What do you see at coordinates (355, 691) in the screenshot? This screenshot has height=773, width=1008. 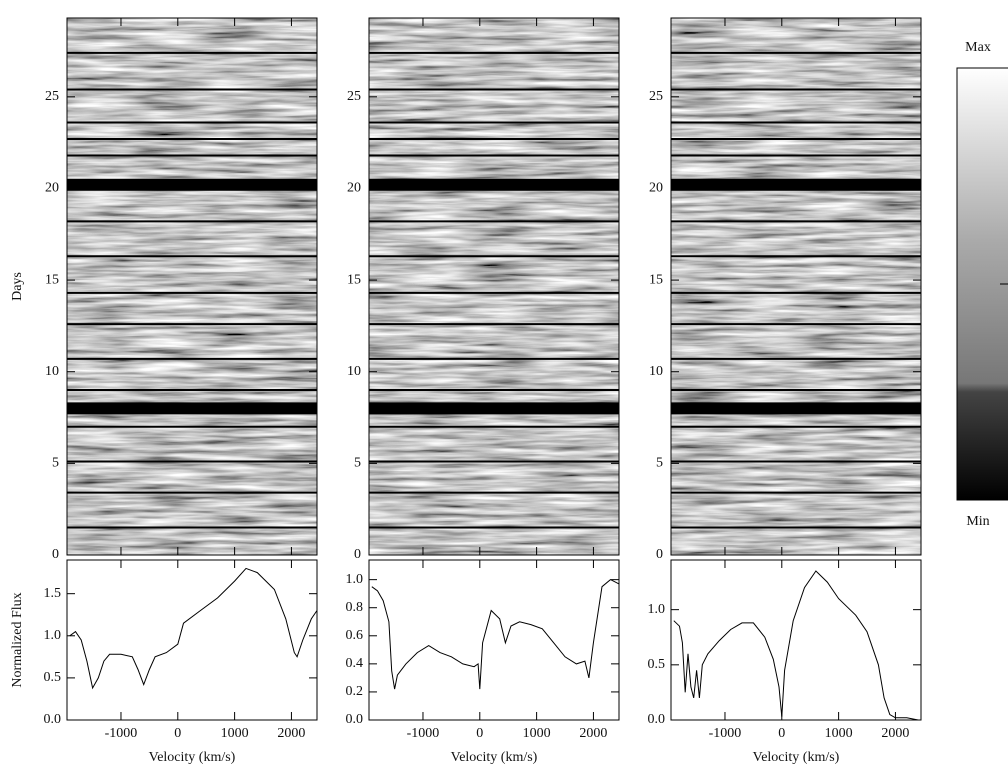 I see `y-tick-label: 0.2` at bounding box center [355, 691].